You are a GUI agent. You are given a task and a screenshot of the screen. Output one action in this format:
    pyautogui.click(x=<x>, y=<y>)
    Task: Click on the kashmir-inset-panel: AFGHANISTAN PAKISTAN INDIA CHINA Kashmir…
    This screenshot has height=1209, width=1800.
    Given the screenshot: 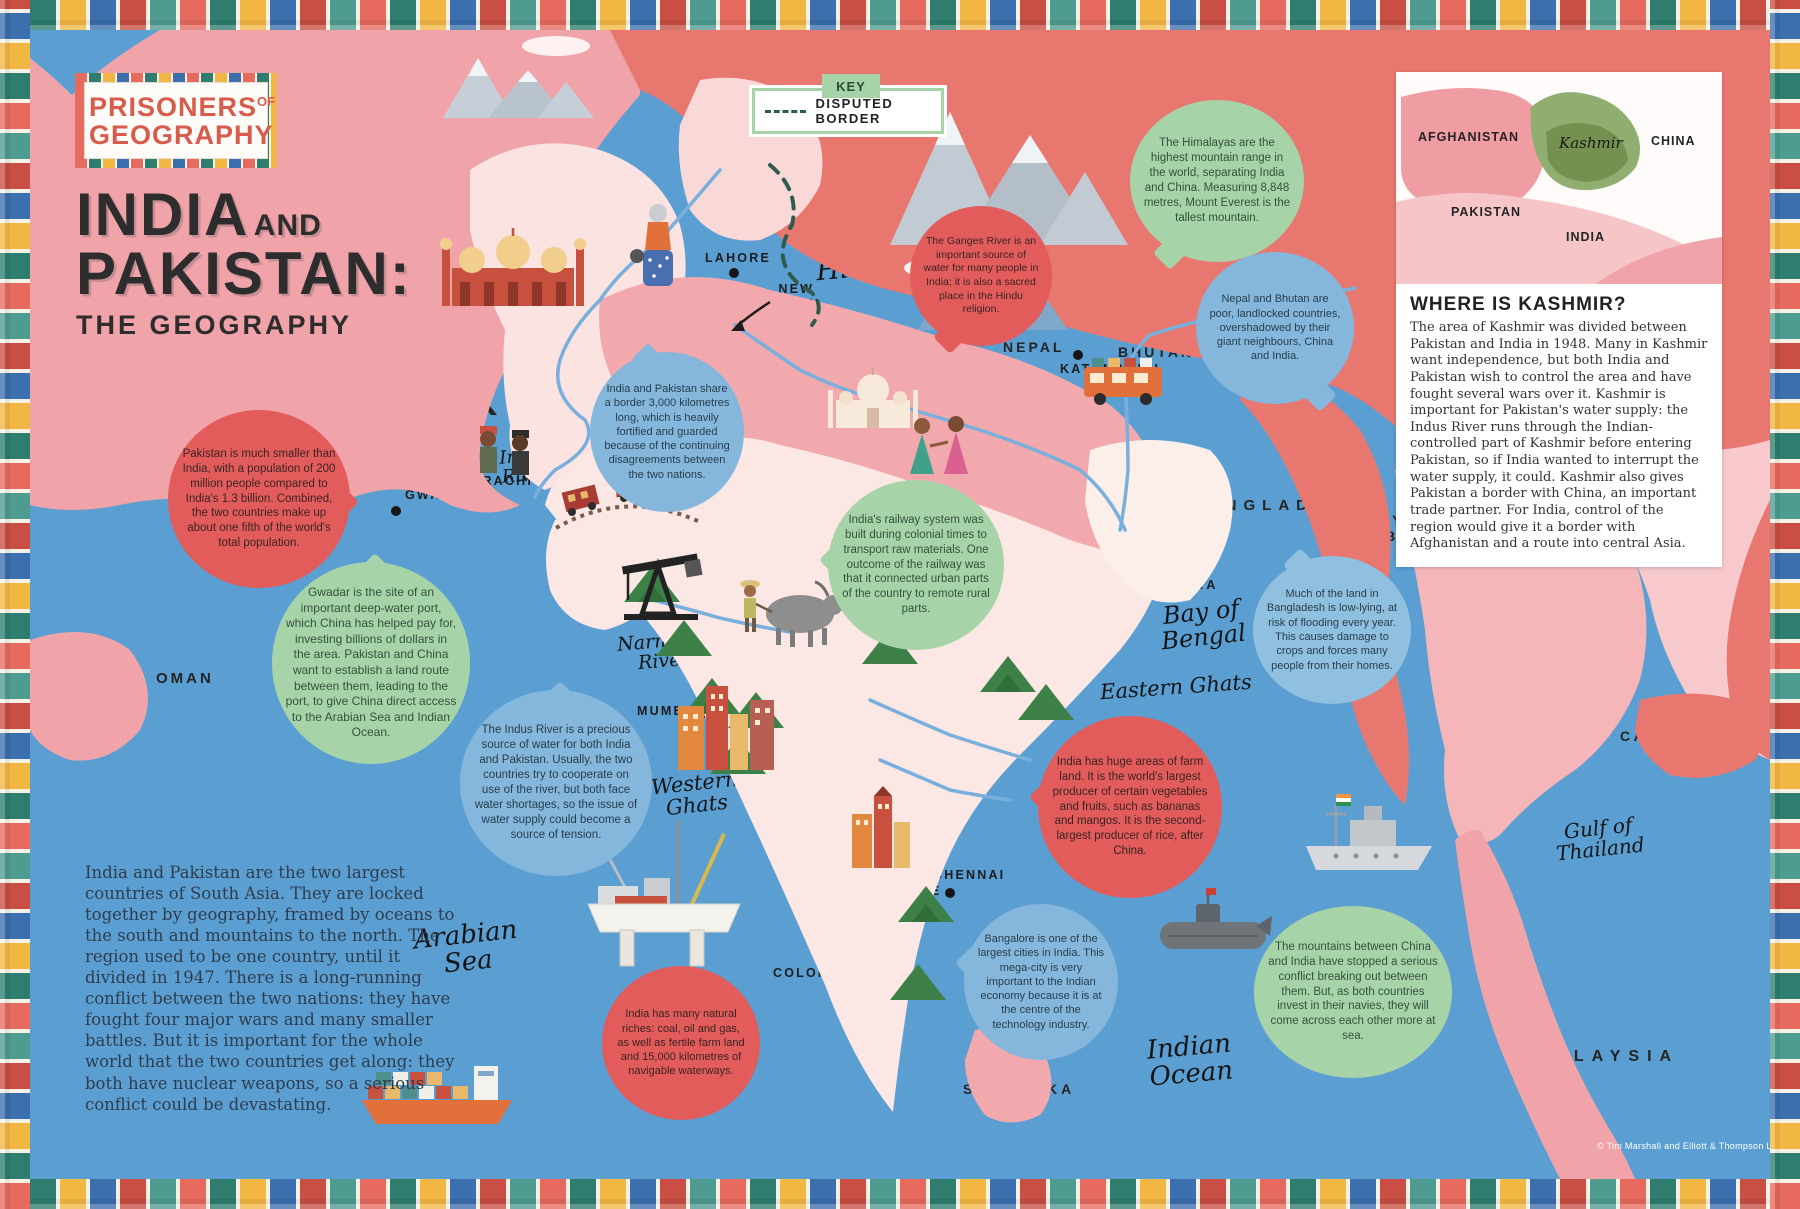 What is the action you would take?
    pyautogui.click(x=1559, y=319)
    